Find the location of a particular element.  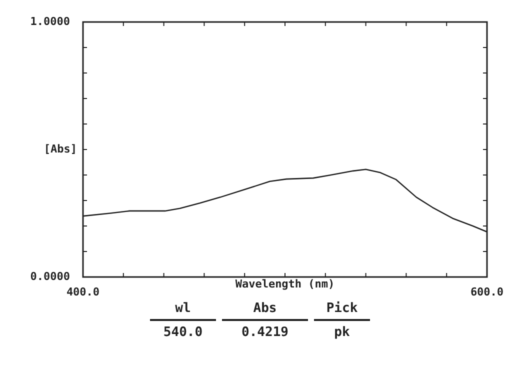

y-axis-title: [Abs] is located at coordinates (60, 149).